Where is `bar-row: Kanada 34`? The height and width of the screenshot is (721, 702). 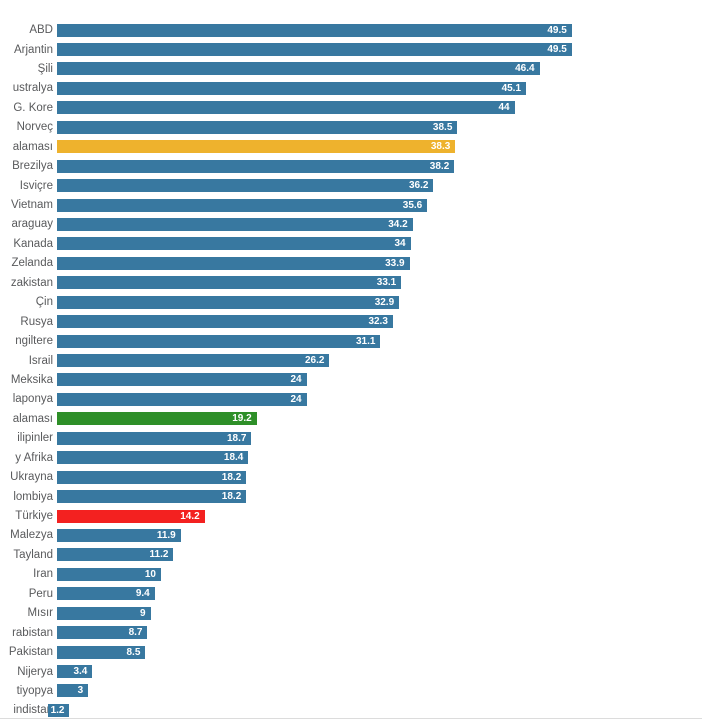
bar-row: Kanada 34 is located at coordinates (351, 243).